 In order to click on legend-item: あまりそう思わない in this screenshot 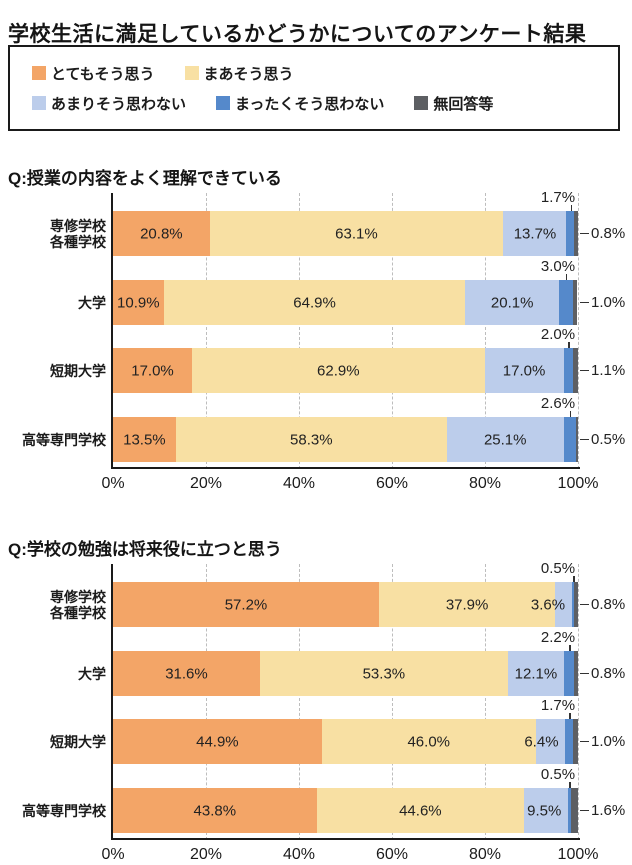, I will do `click(109, 103)`.